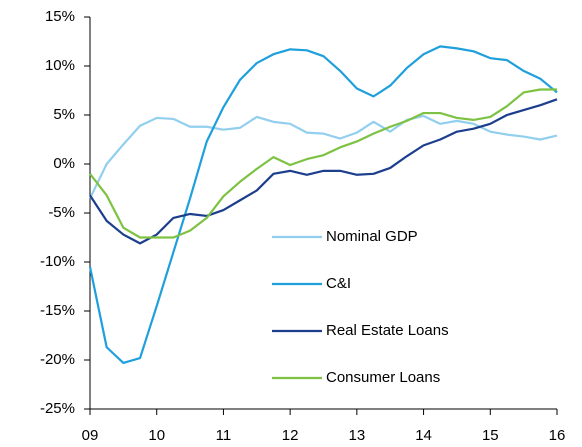 This screenshot has width=582, height=447. Describe the element at coordinates (60, 65) in the screenshot. I see `y-tick-label: 10%` at that location.